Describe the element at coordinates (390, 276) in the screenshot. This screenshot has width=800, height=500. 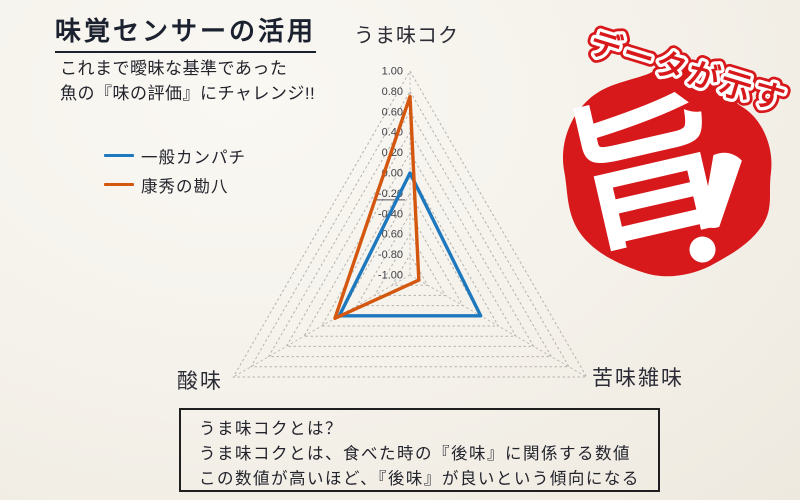
I see `radar-tick-label: -1.00` at that location.